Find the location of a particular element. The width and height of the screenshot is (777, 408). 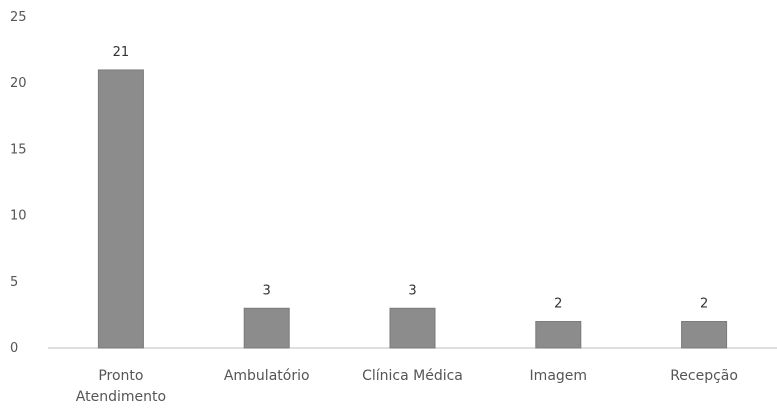

y-tick-label: 0 is located at coordinates (14, 348).